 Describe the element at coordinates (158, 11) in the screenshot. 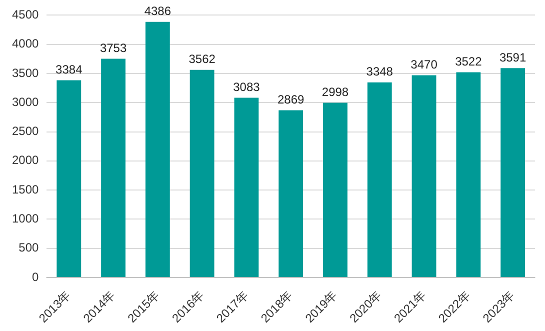

I see `data-label: 4386` at that location.